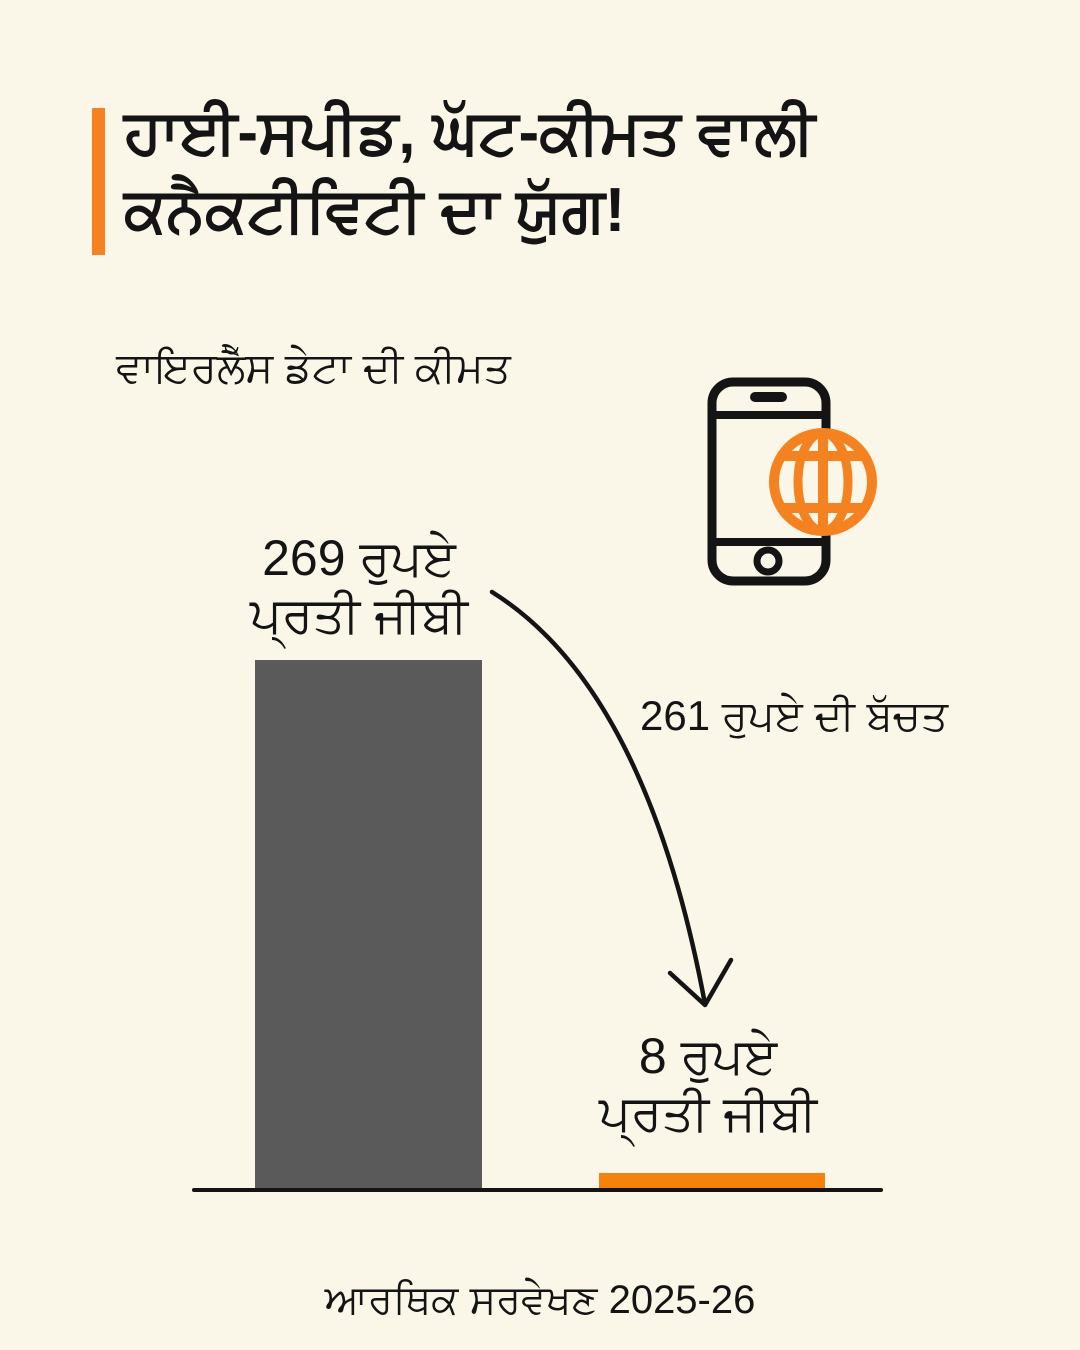  Describe the element at coordinates (537, 1190) in the screenshot. I see `chart-baseline` at that location.